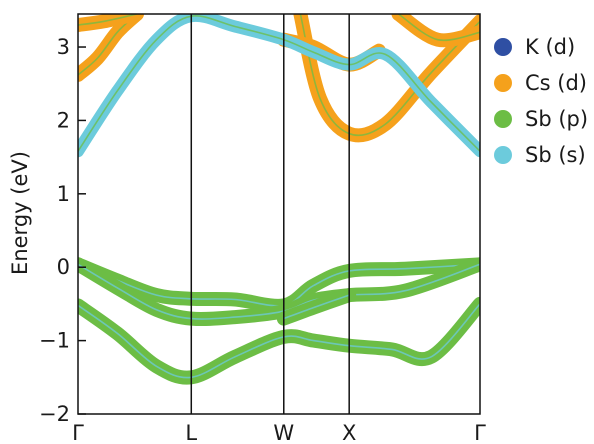 Image resolution: width=594 pixels, height=444 pixels. I want to click on legend-label: K (d), so click(550, 47).